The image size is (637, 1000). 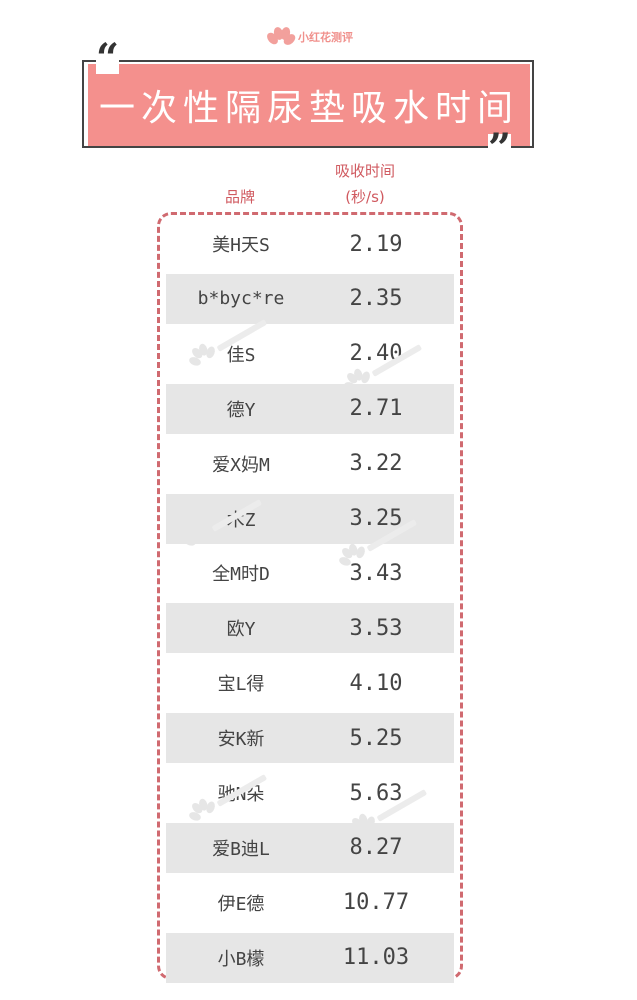 What do you see at coordinates (310, 518) in the screenshot?
I see `table-row: 木Z 3.25` at bounding box center [310, 518].